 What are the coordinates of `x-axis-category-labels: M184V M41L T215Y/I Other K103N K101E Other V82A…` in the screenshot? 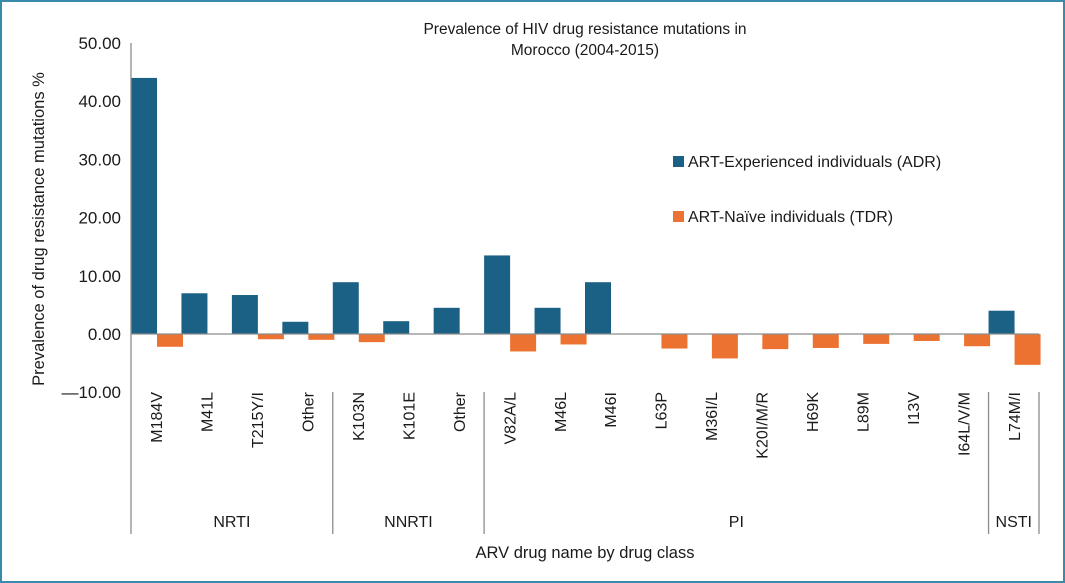 It's located at (586, 424).